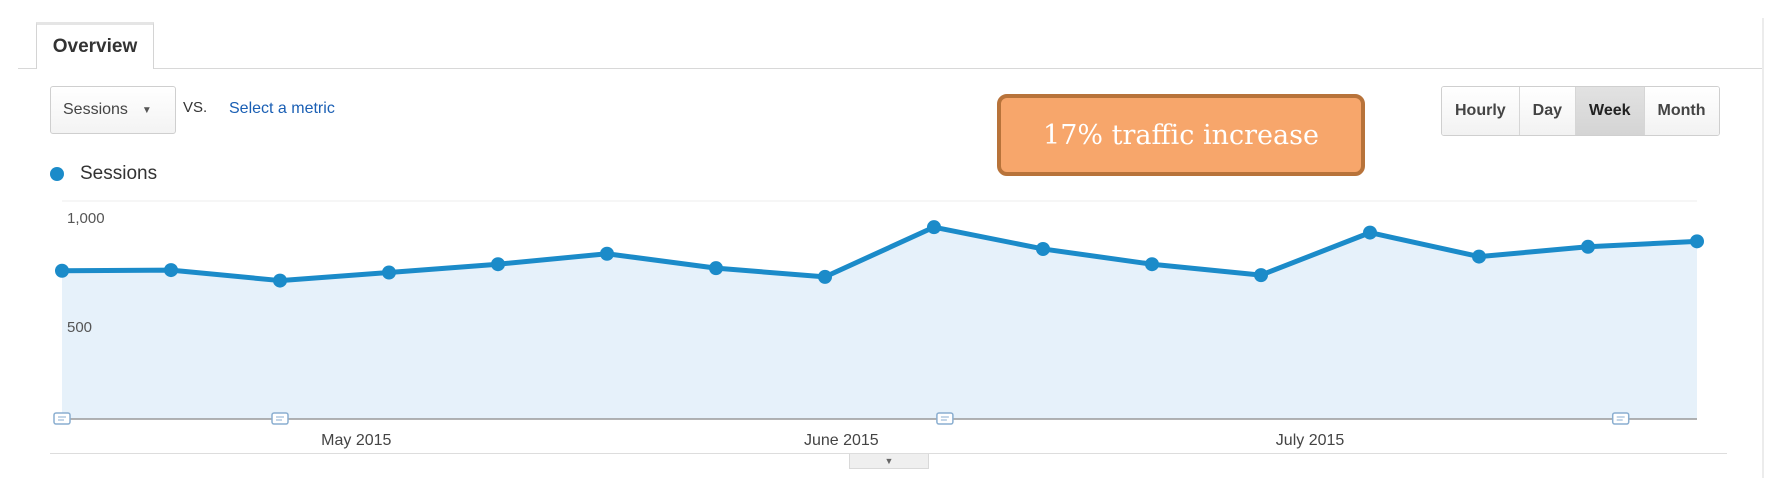  What do you see at coordinates (57, 174) in the screenshot?
I see `legend-marker` at bounding box center [57, 174].